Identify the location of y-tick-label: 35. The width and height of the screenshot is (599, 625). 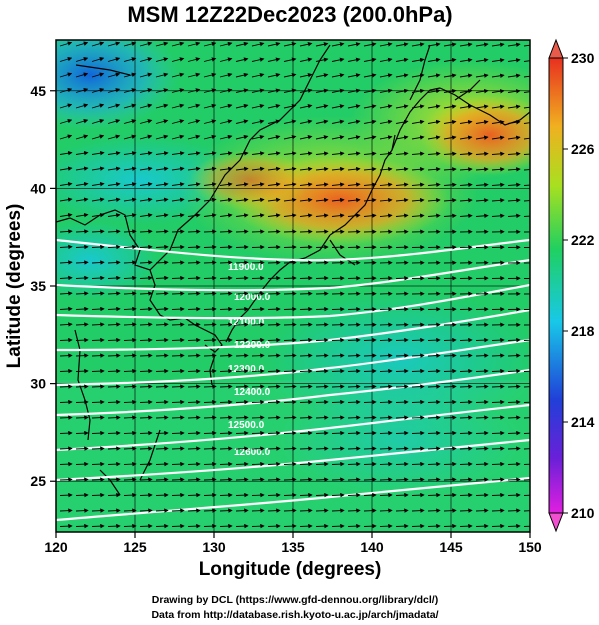
(38, 286).